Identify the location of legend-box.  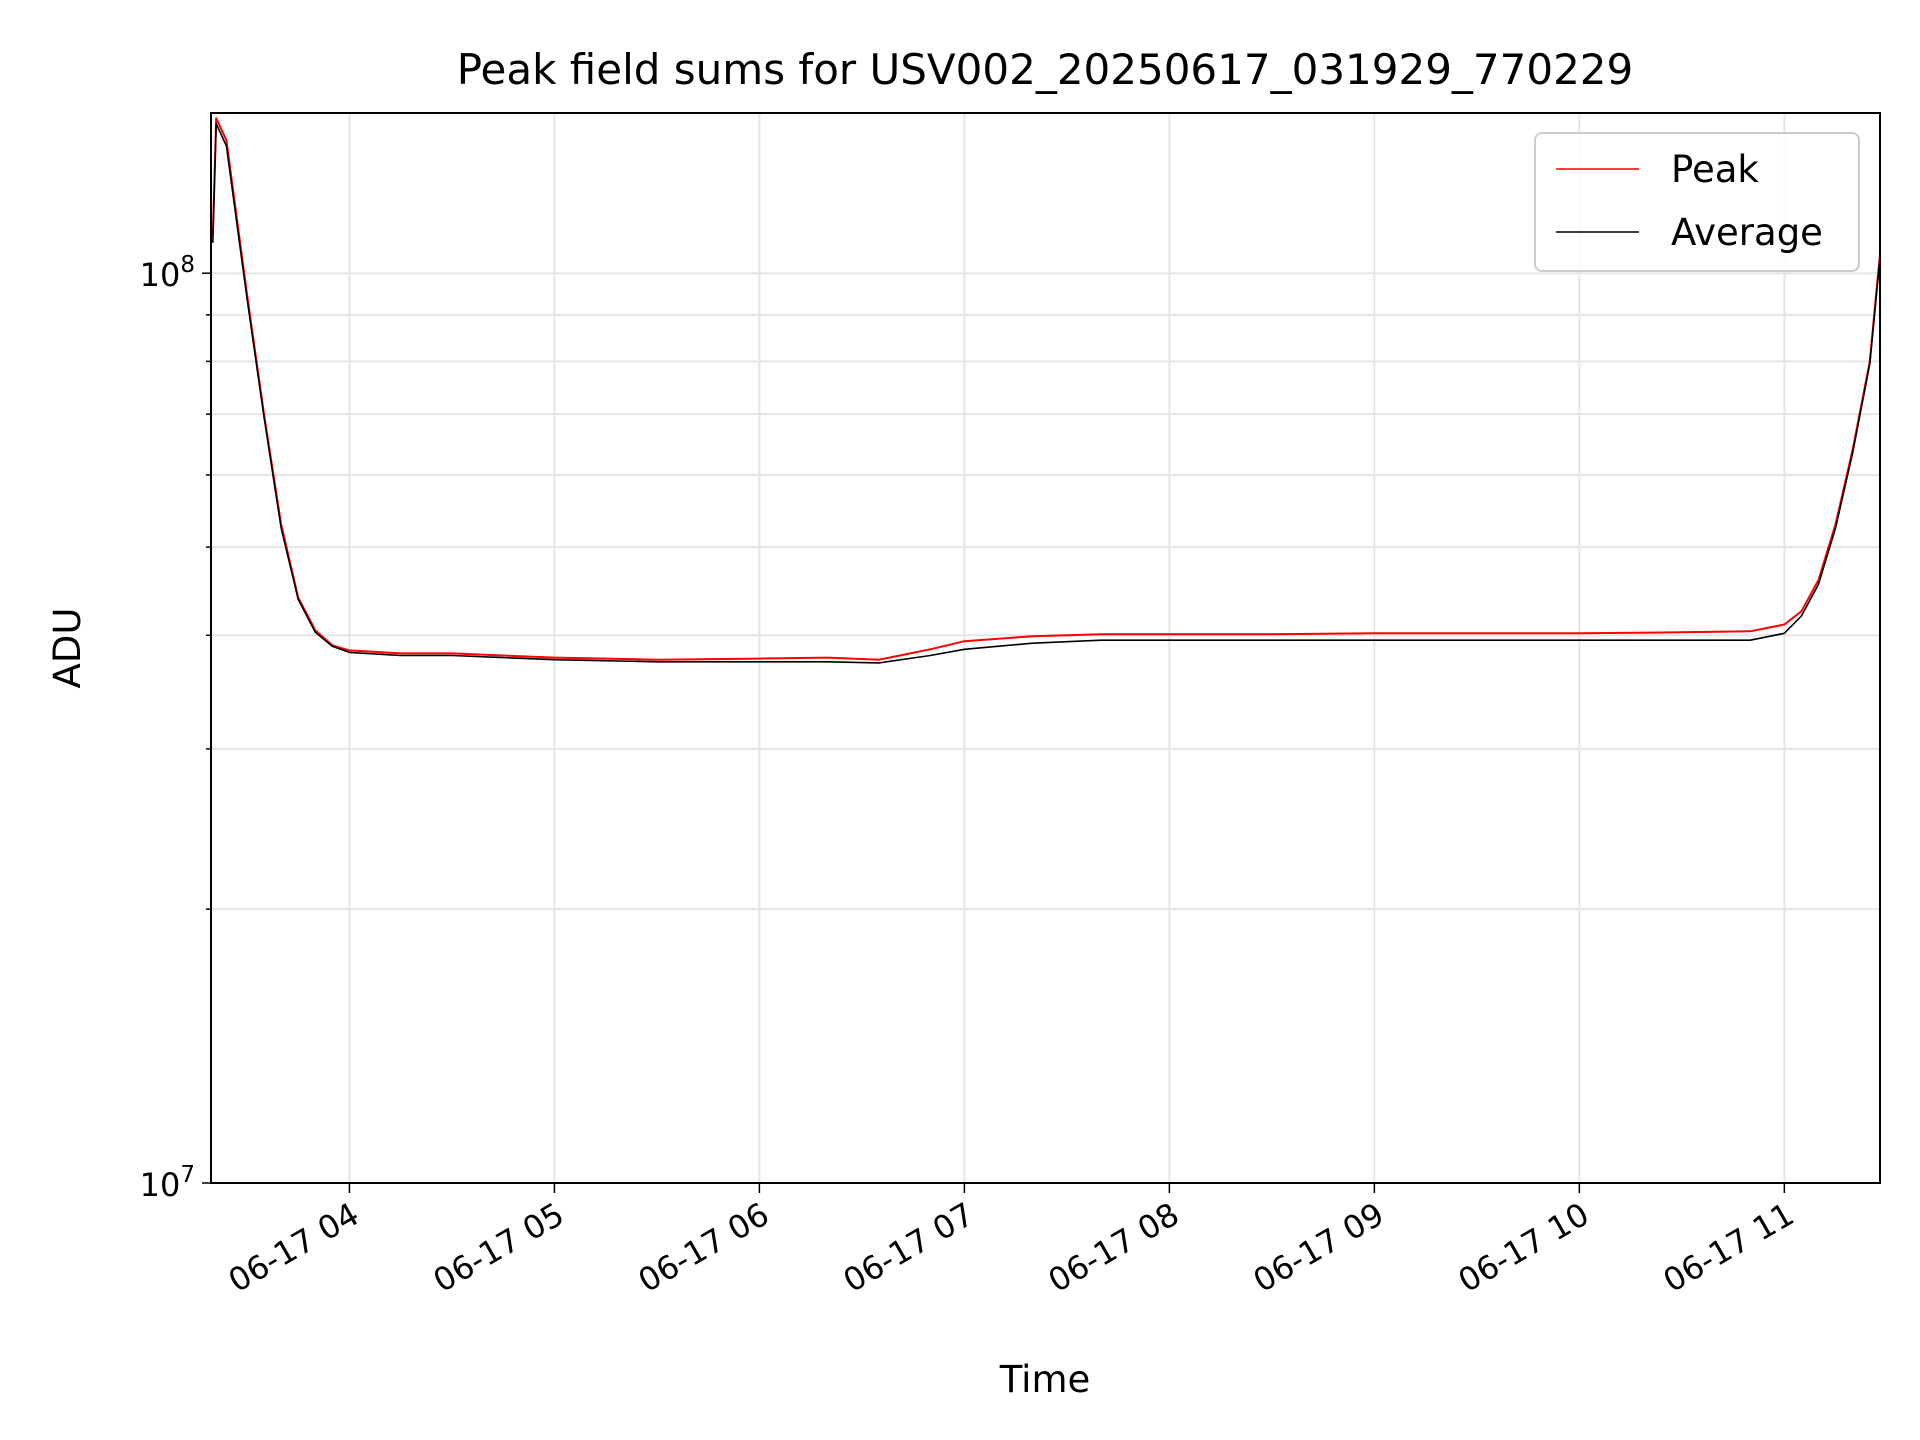
(1697, 202).